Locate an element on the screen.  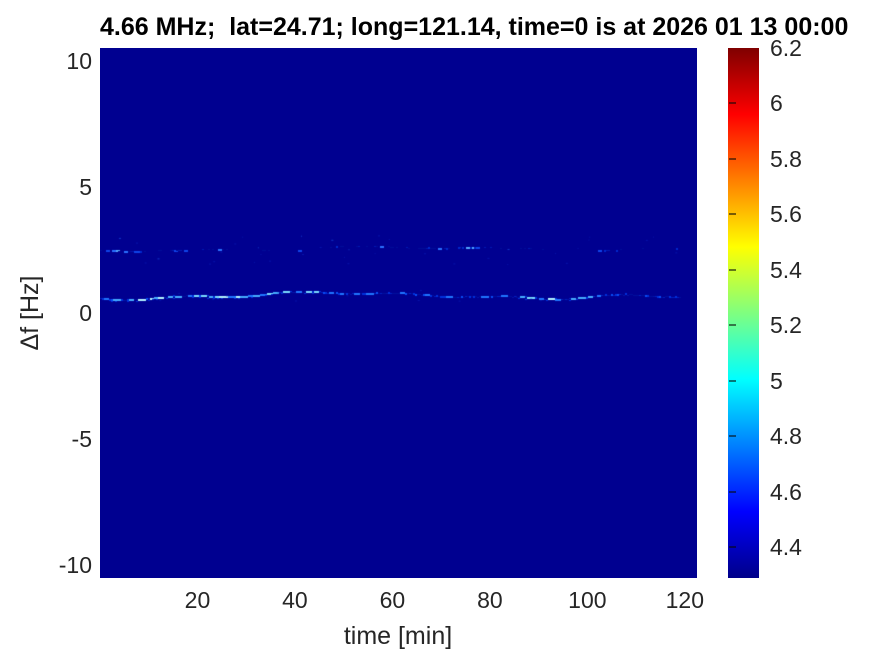
x-axis-label: time [min] is located at coordinates (398, 636).